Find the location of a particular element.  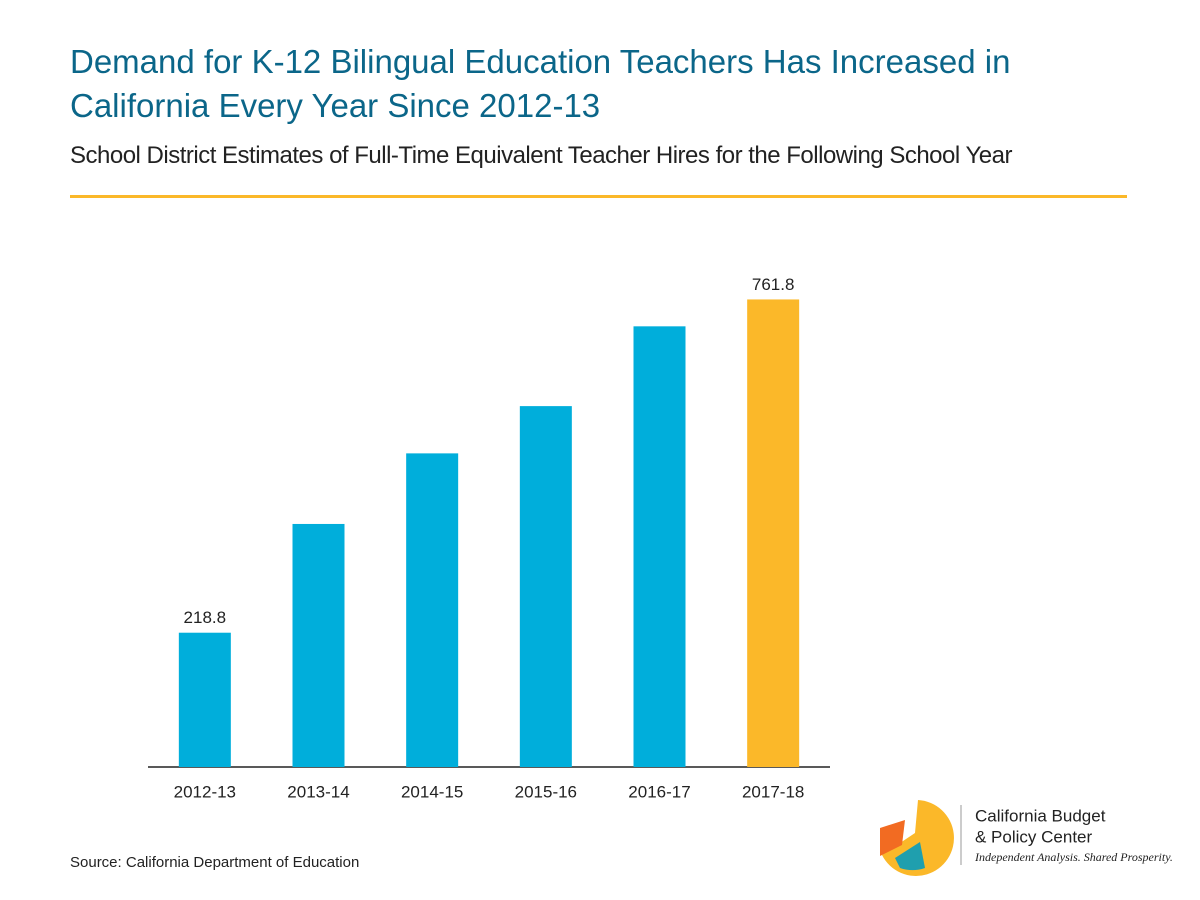

logo-teal is located at coordinates (910, 856).